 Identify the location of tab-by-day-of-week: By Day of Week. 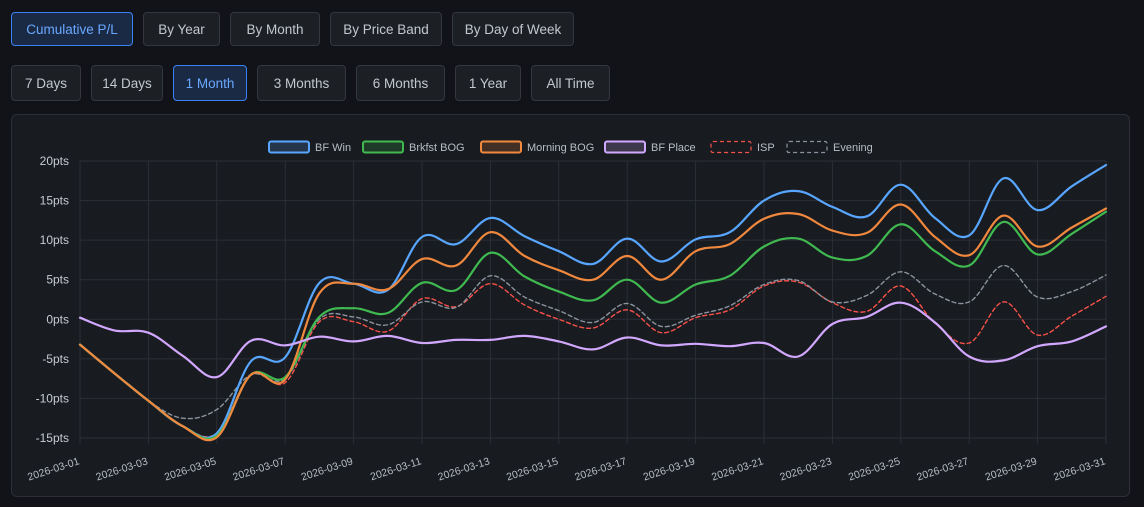
(513, 29).